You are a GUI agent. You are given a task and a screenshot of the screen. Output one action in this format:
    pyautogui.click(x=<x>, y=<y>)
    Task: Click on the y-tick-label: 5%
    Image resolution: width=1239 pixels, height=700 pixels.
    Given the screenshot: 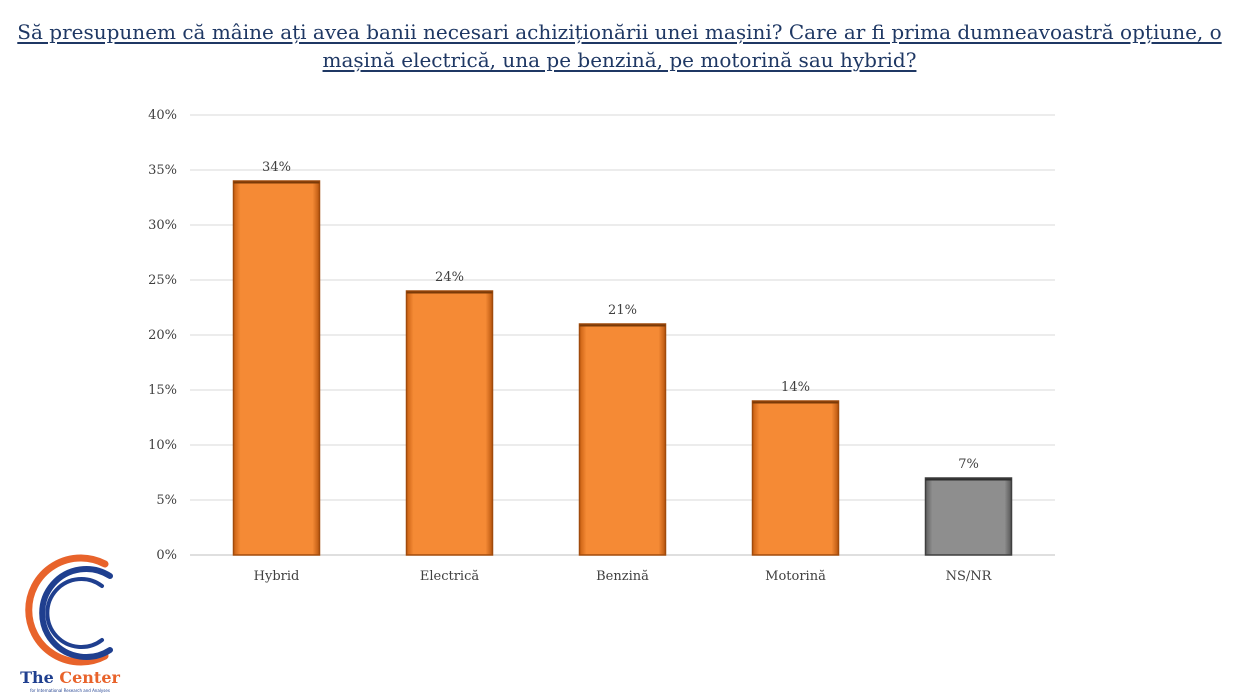 What is the action you would take?
    pyautogui.click(x=166, y=500)
    